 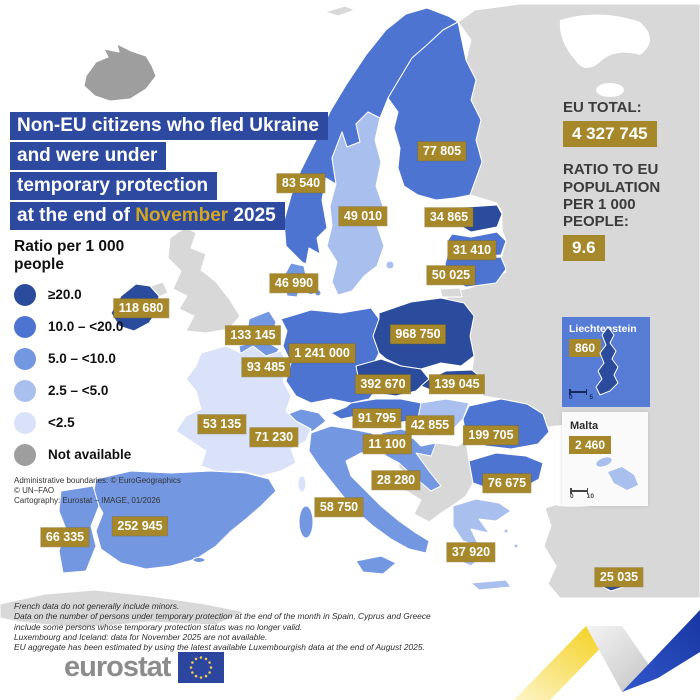 I want to click on island-shape-balearics, so click(x=199, y=560).